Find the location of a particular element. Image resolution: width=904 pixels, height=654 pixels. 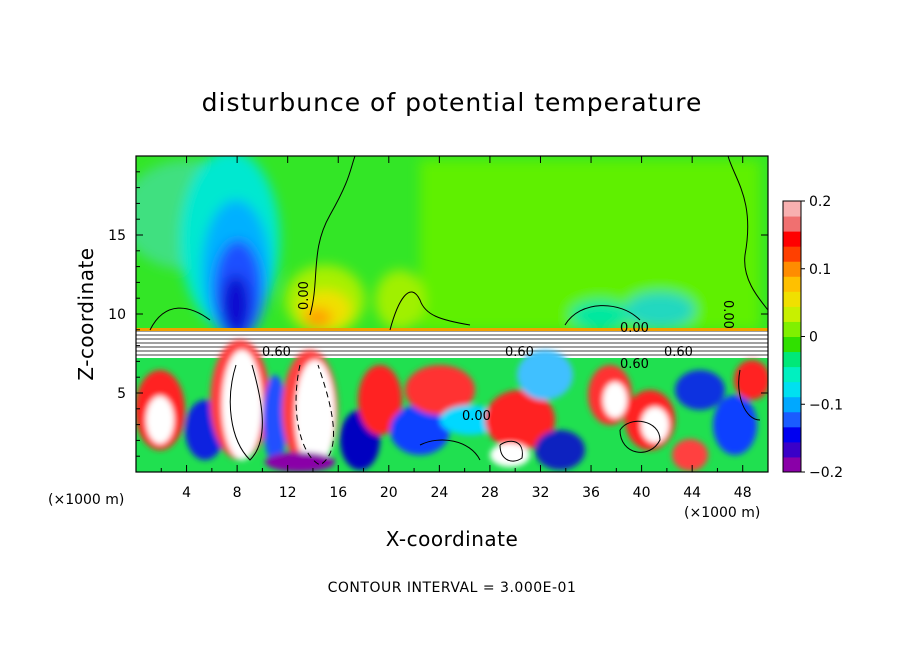

colorbar: 0.2 0.1 0 −0.1 −0.2 is located at coordinates (812, 337).